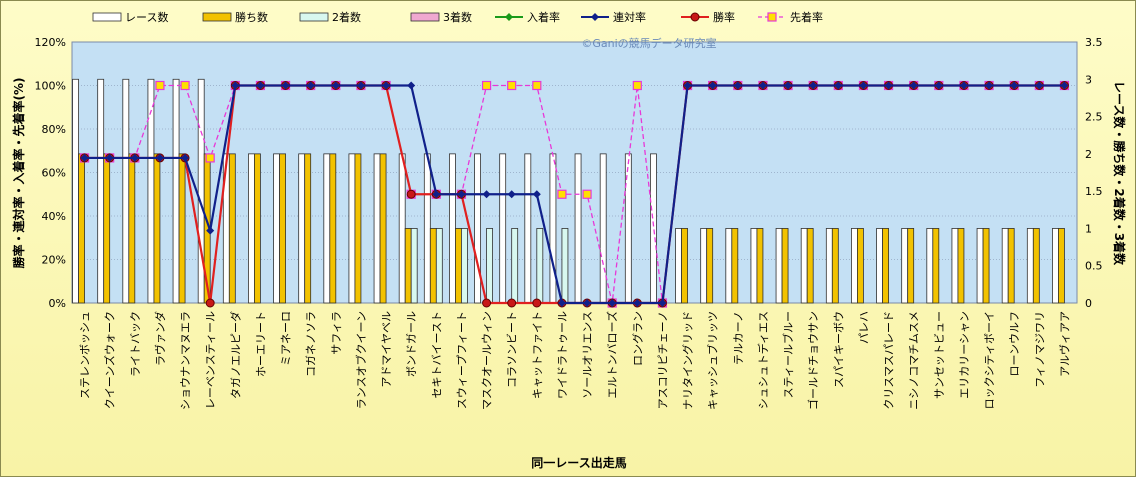  I want to click on right-tick-label: 0, so click(1088, 303).